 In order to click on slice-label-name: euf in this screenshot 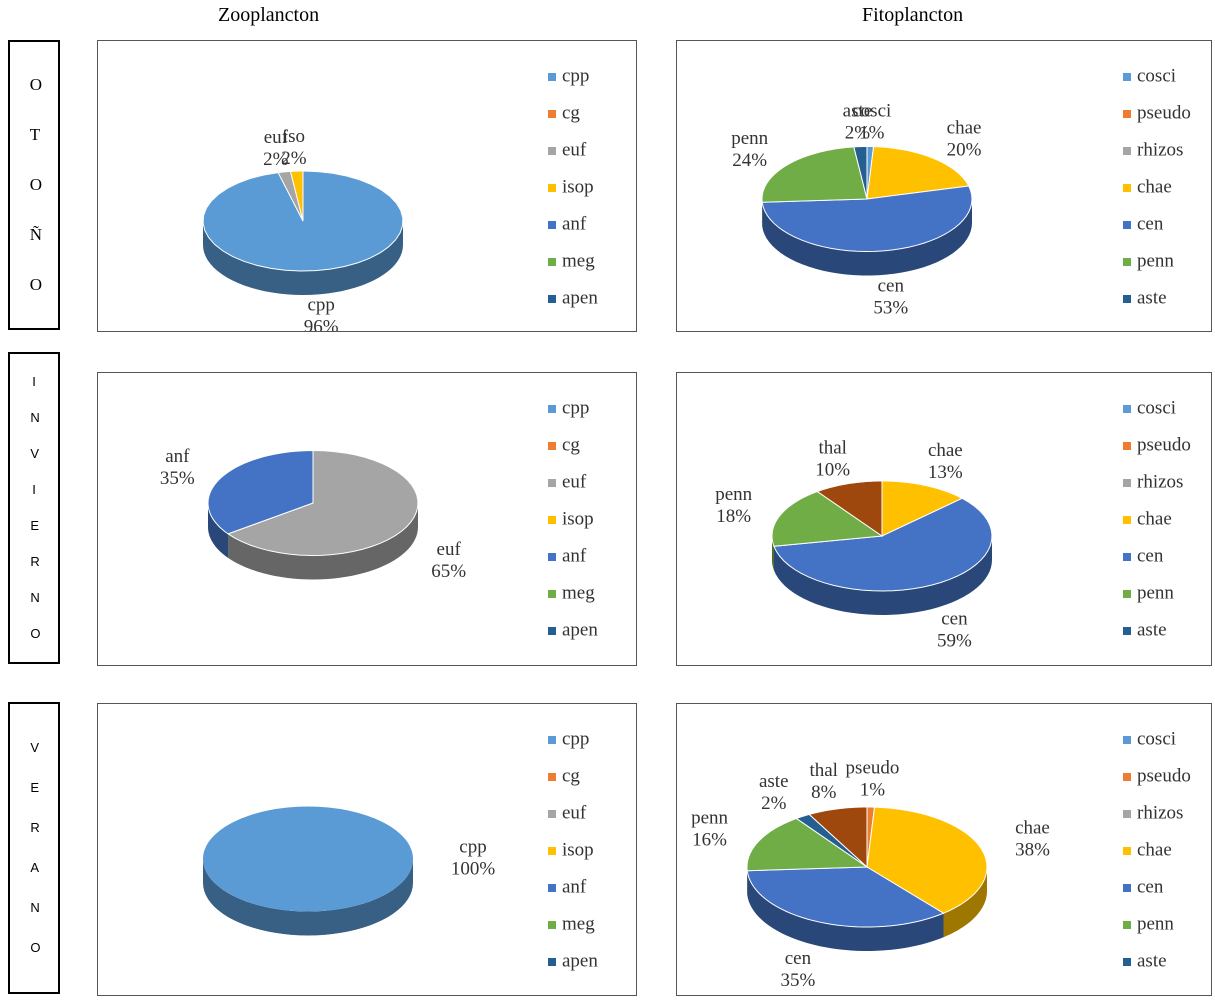, I will do `click(449, 549)`.